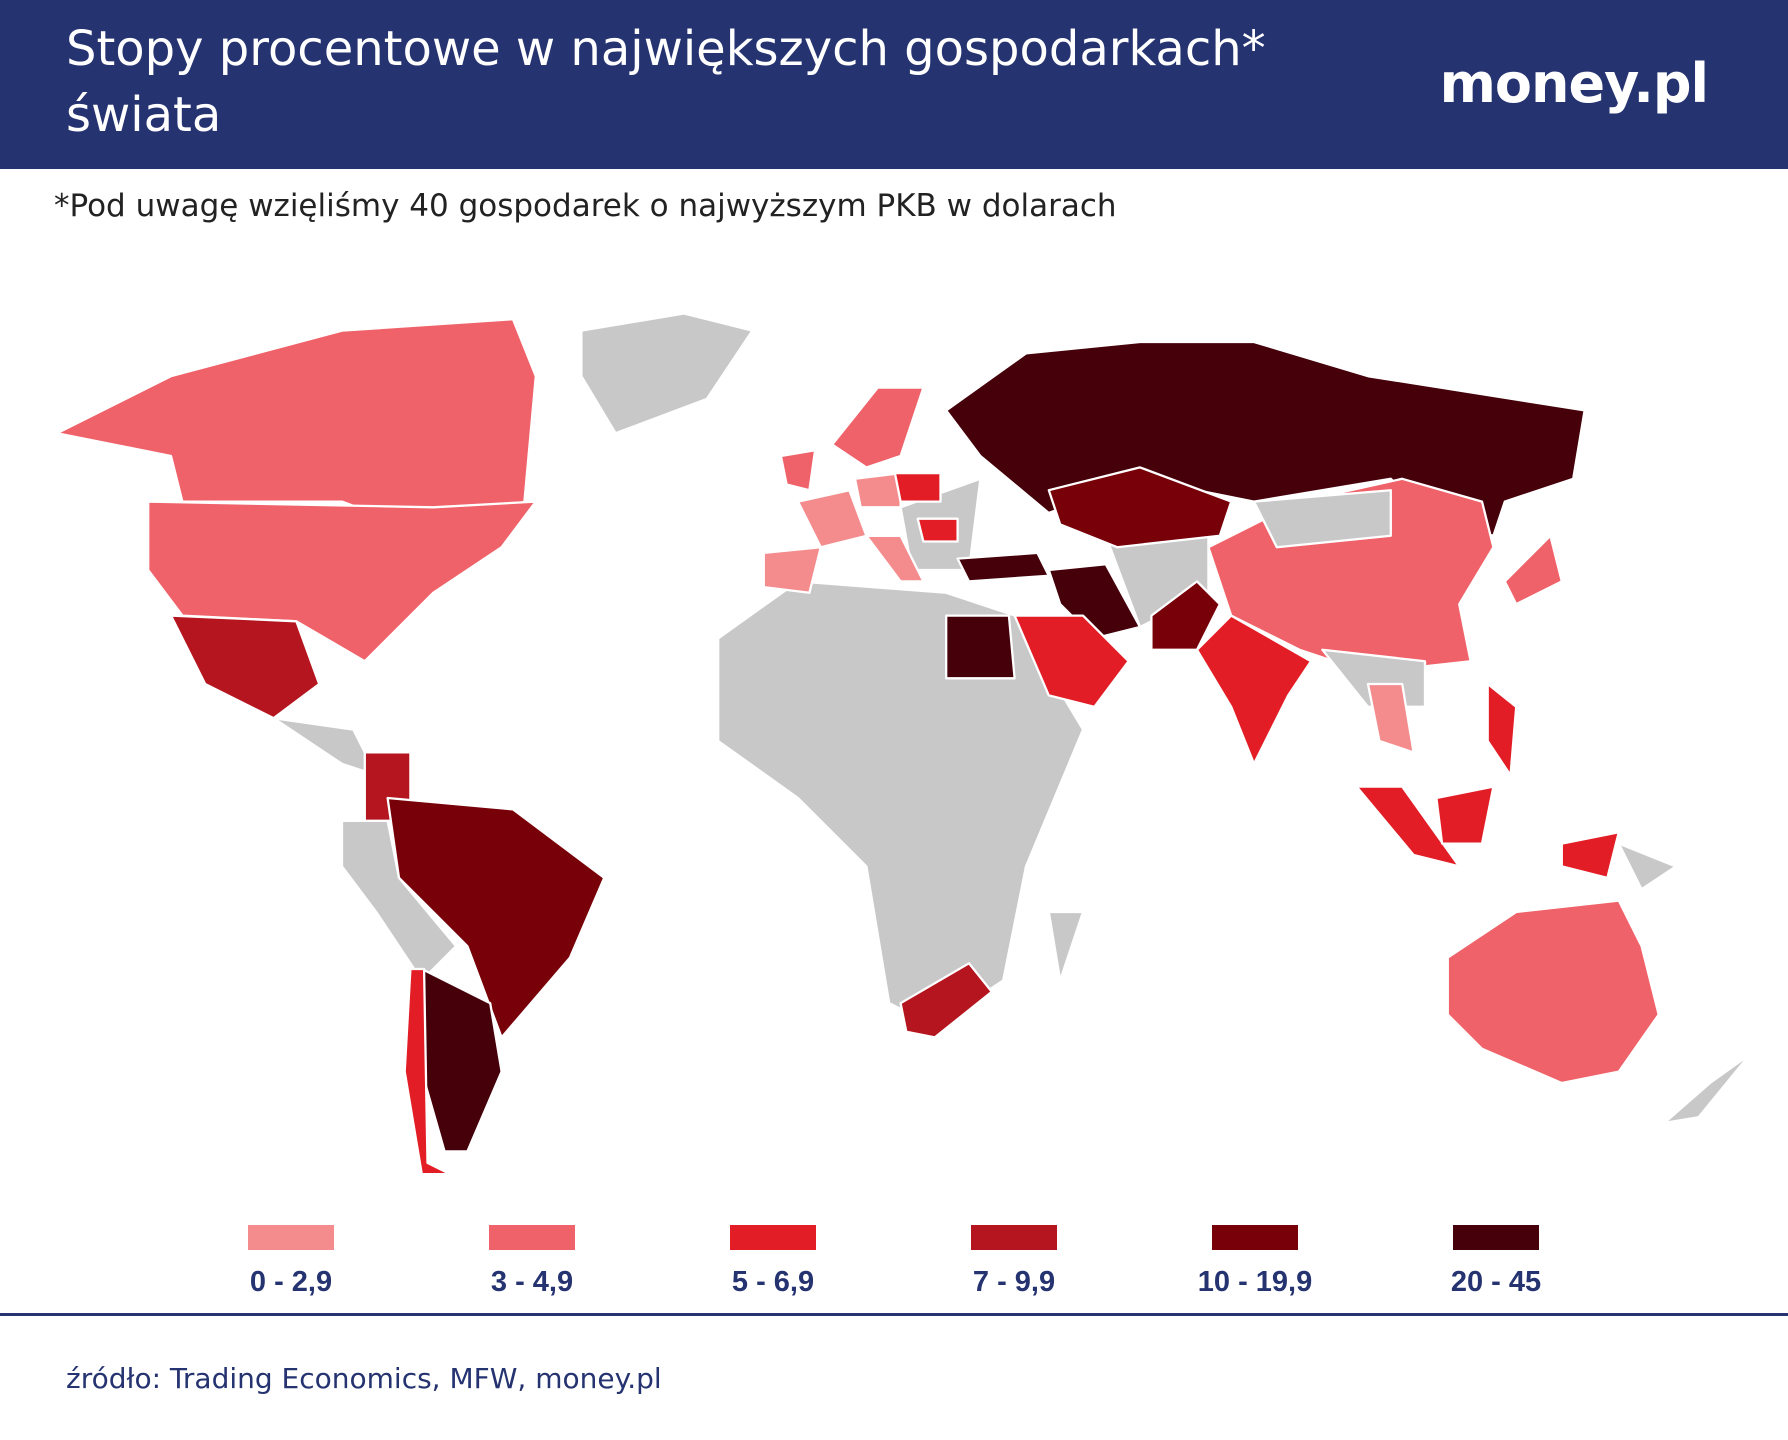 This screenshot has width=1788, height=1440. I want to click on legend-label: 10 - 19,9, so click(1255, 1282).